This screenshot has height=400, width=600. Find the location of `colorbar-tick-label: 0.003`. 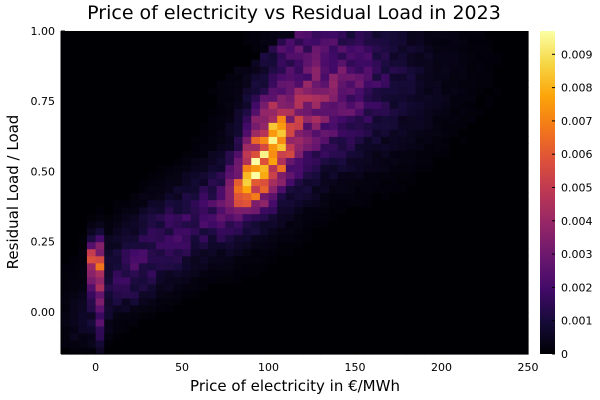

colorbar-tick-label: 0.003 is located at coordinates (577, 254).